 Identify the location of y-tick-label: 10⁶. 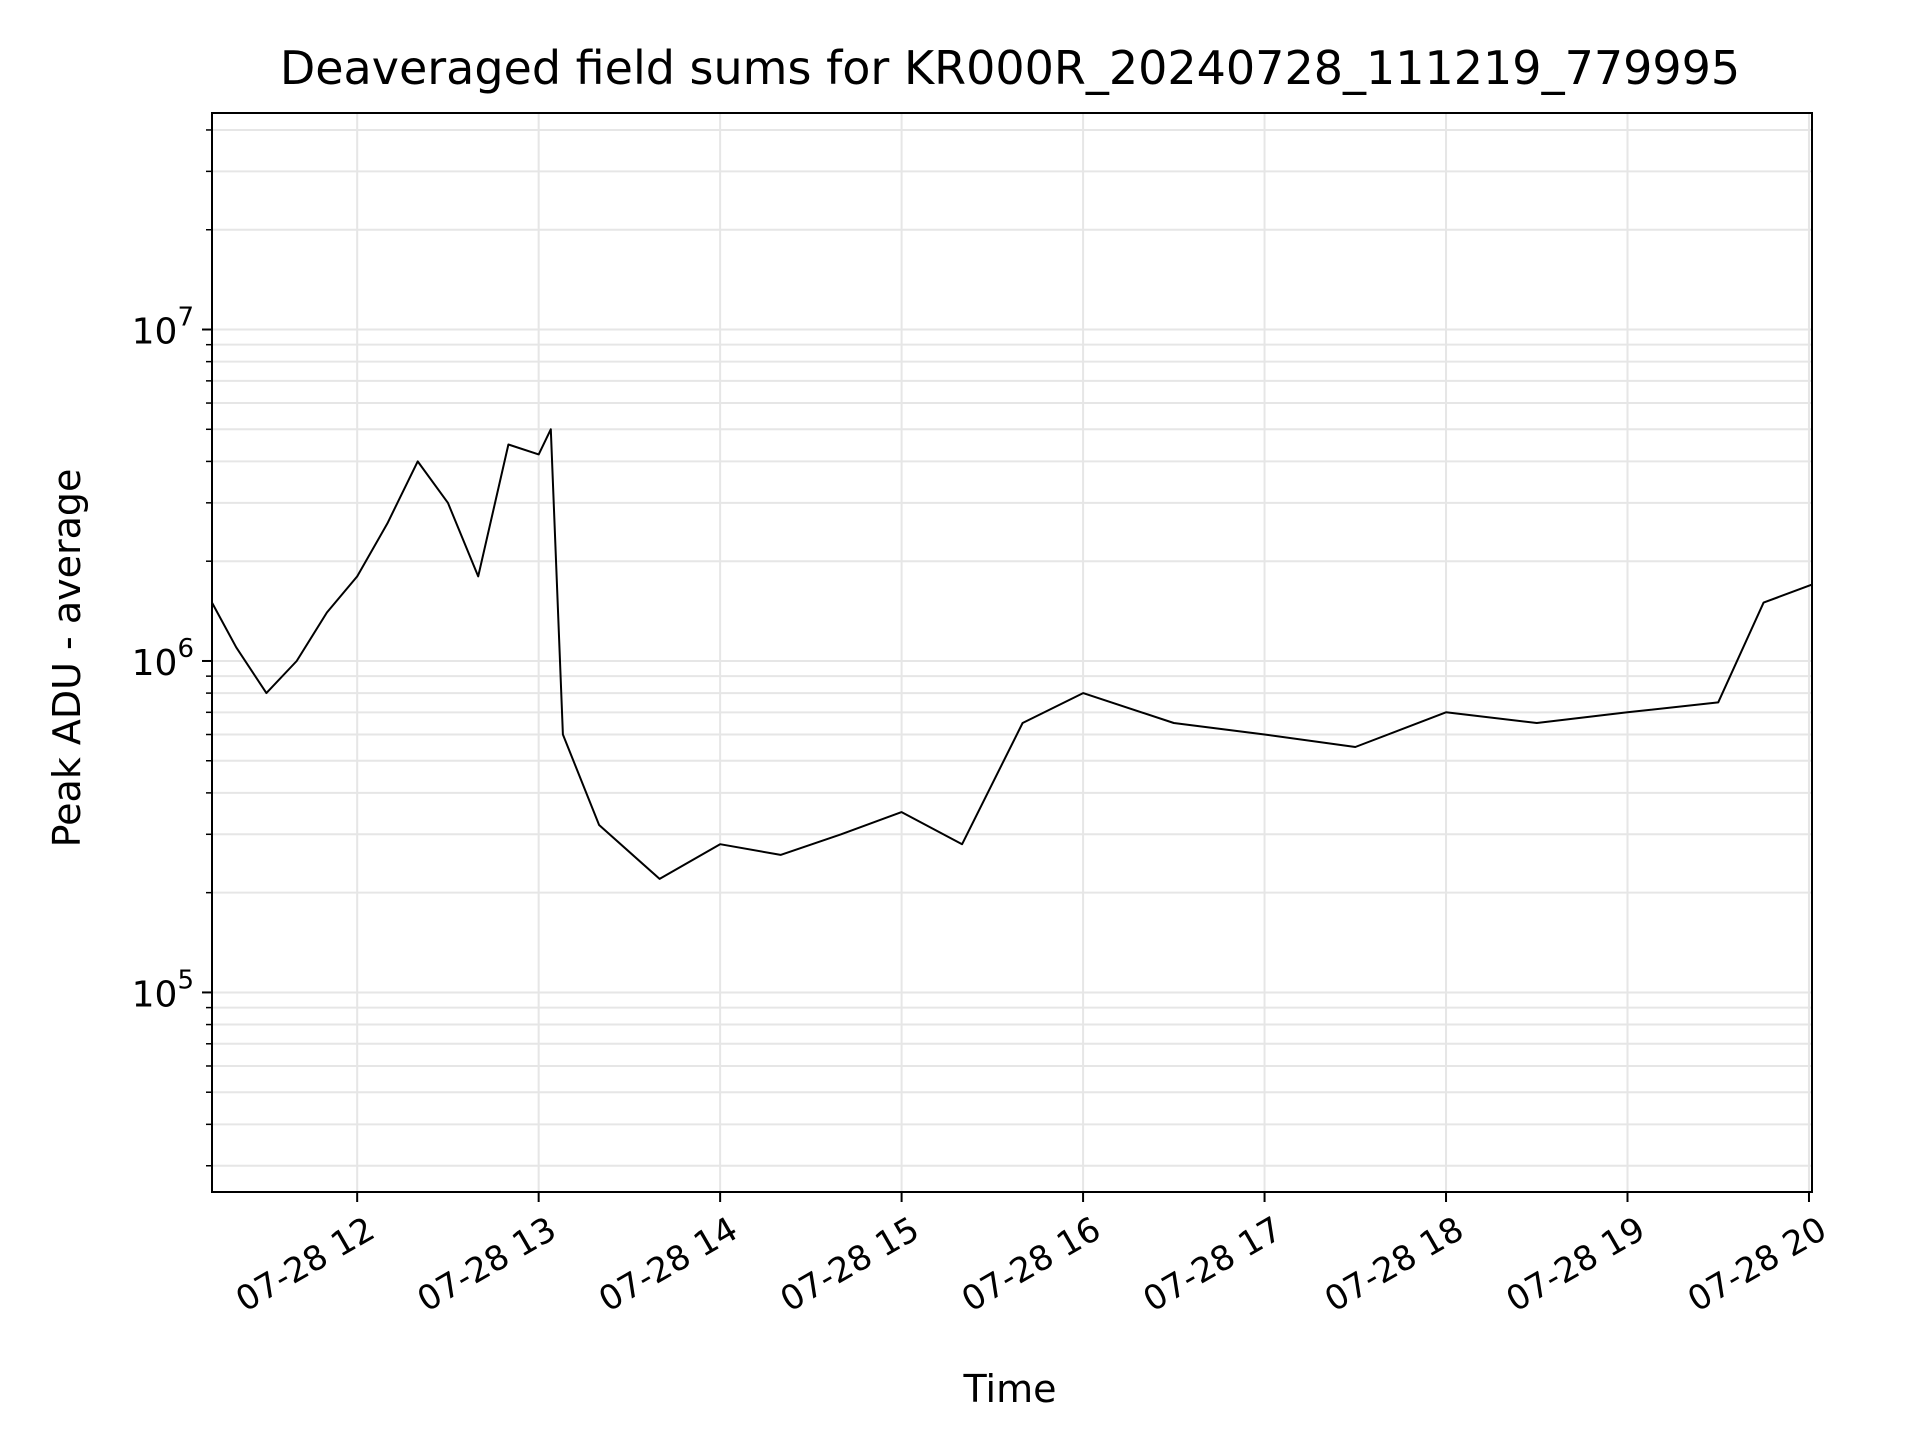
(163, 659).